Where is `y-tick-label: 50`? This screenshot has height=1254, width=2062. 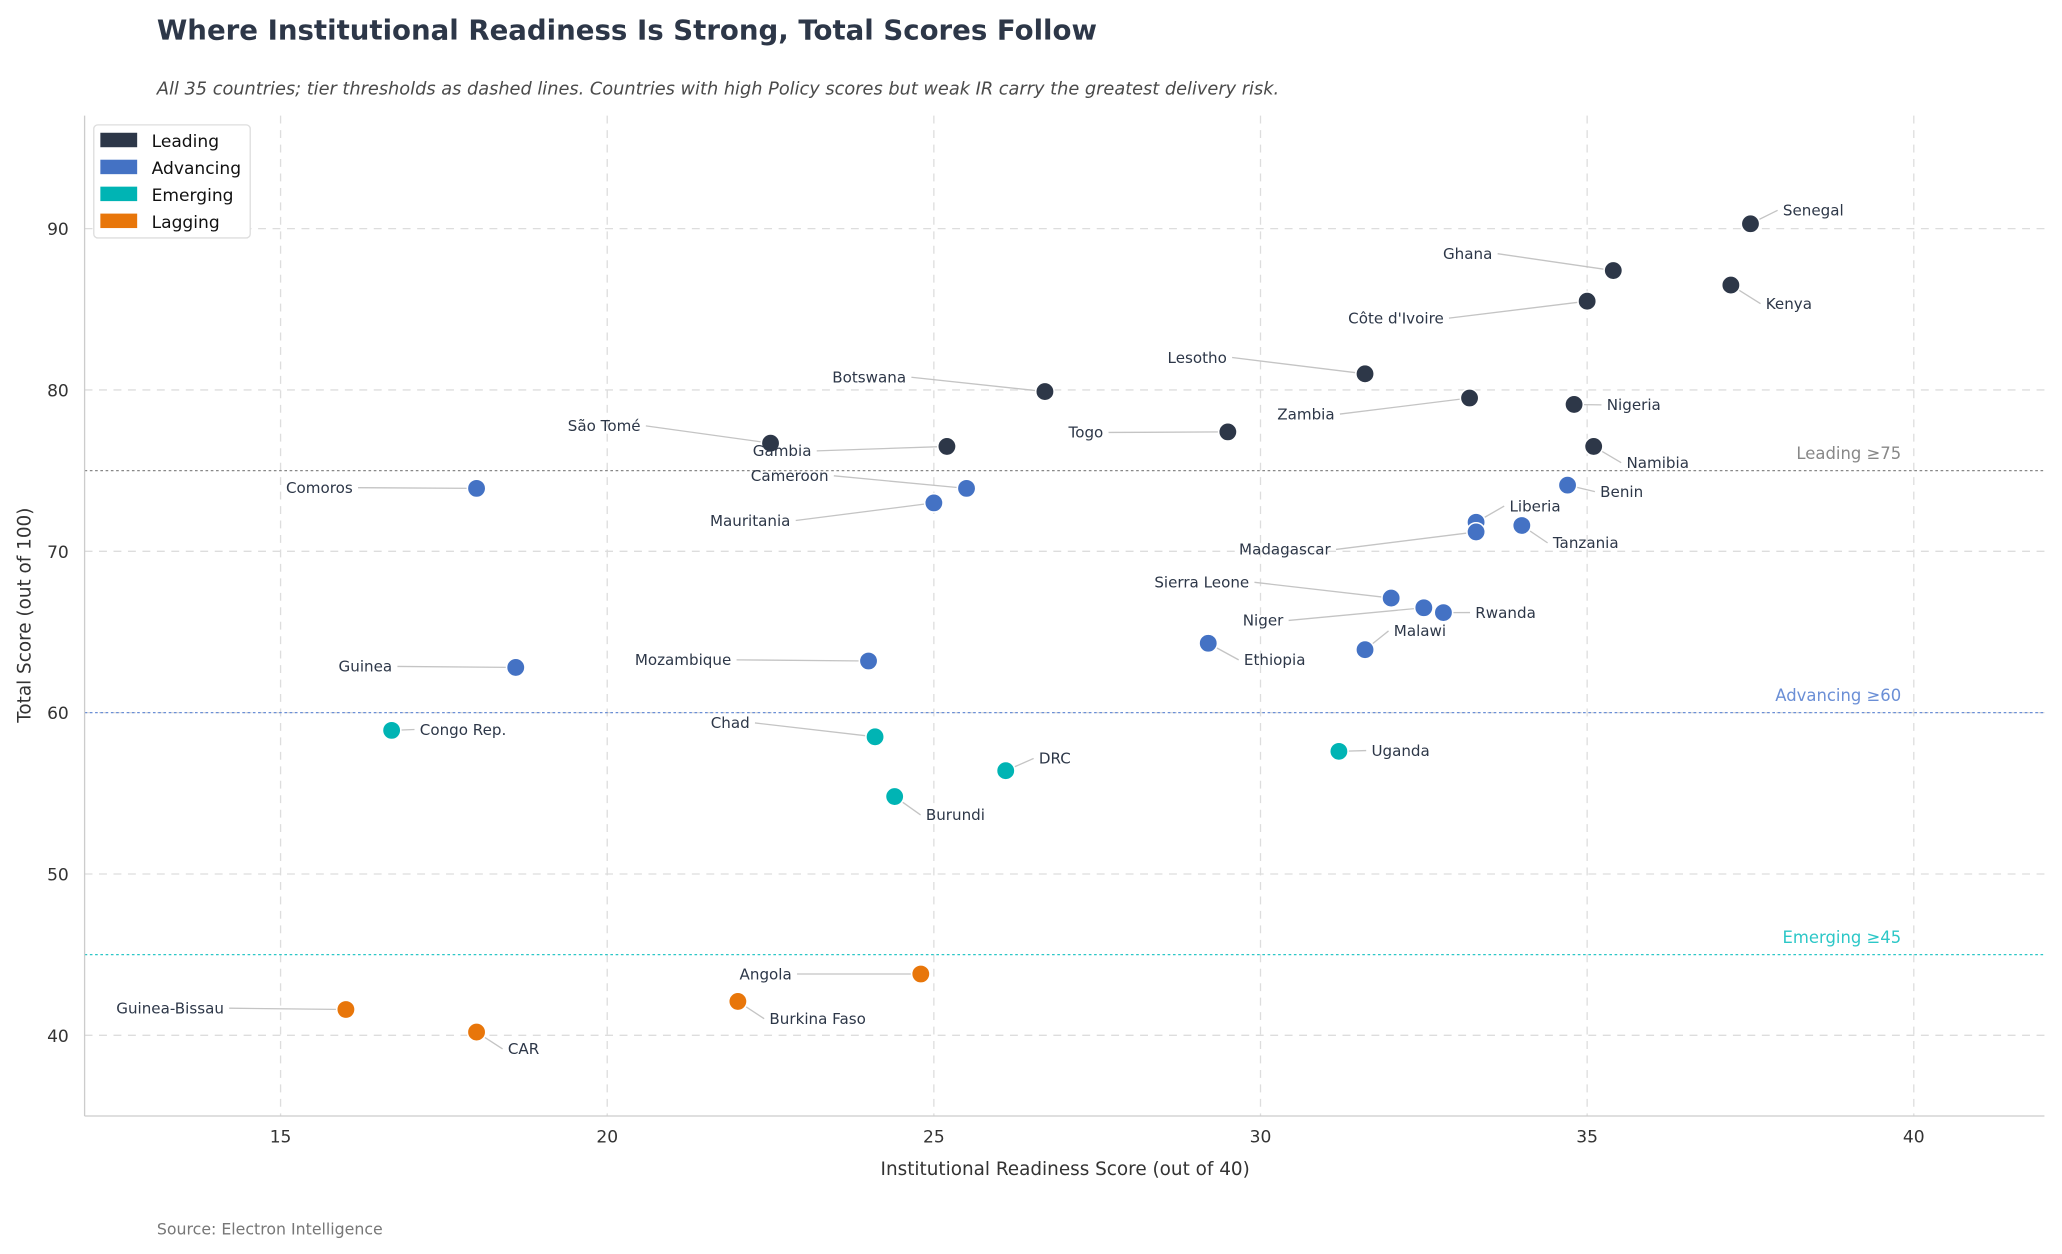 y-tick-label: 50 is located at coordinates (58, 876).